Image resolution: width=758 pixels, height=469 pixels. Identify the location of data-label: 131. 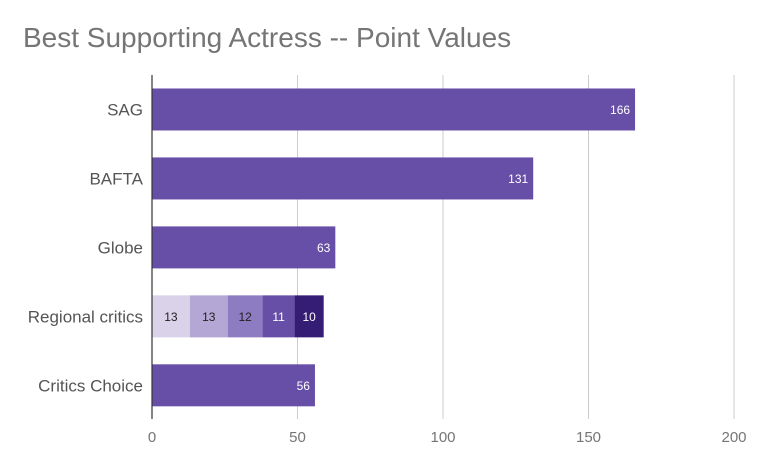
(518, 179).